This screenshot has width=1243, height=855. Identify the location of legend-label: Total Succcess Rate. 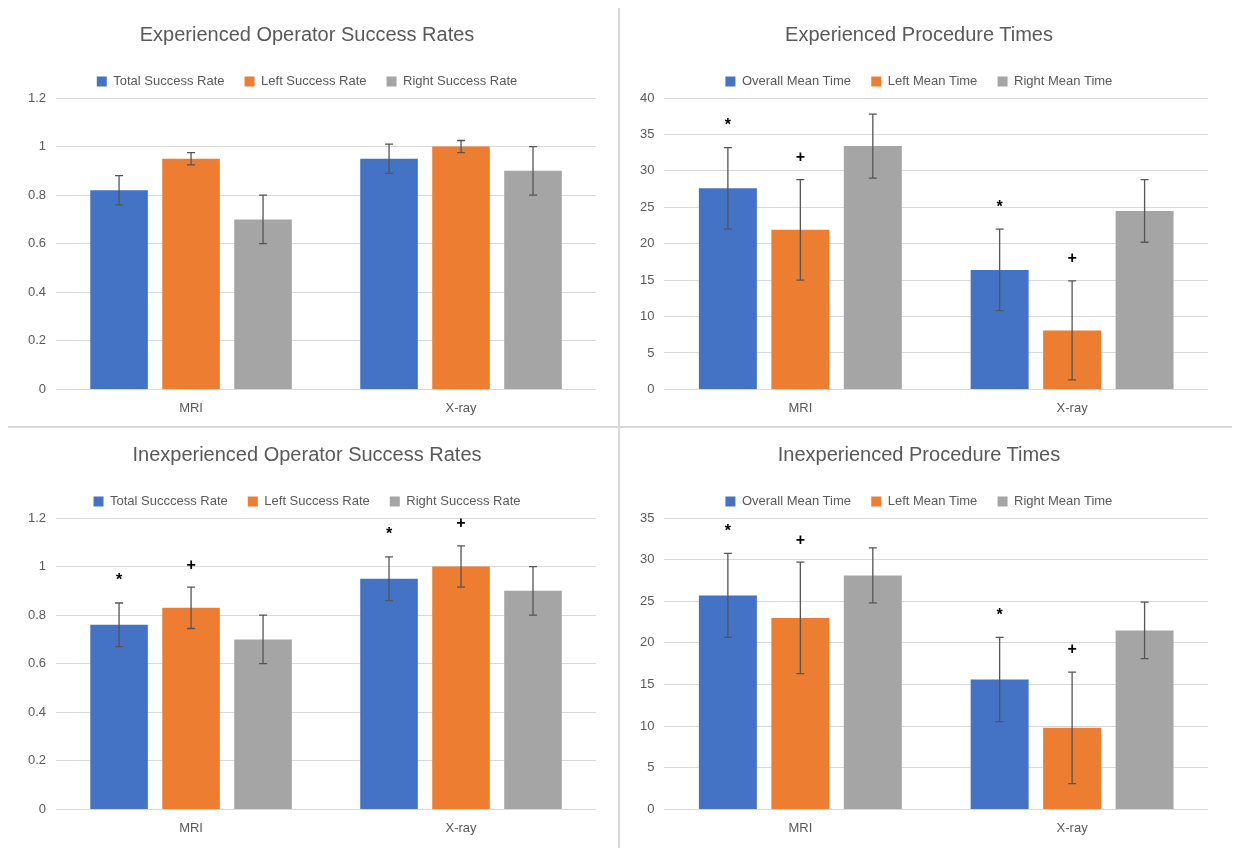
(169, 501).